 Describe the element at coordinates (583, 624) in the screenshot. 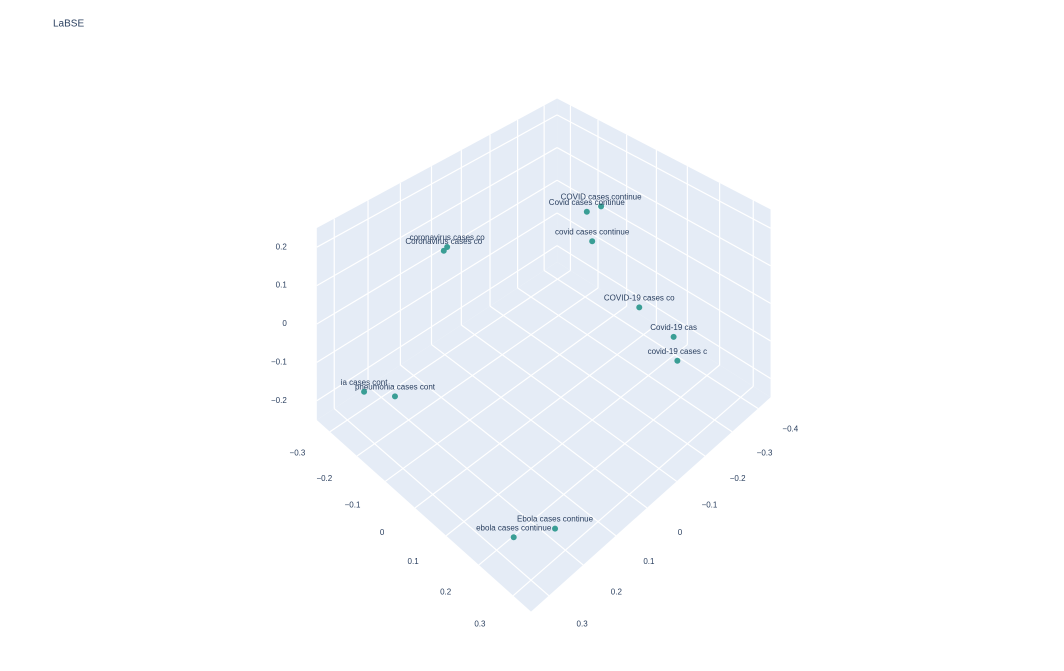

I see `y-tick-label: 0.3` at that location.